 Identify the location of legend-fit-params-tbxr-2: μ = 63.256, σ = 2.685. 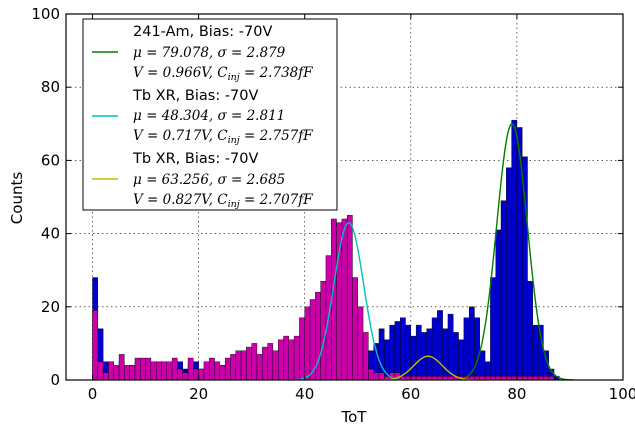
(209, 180).